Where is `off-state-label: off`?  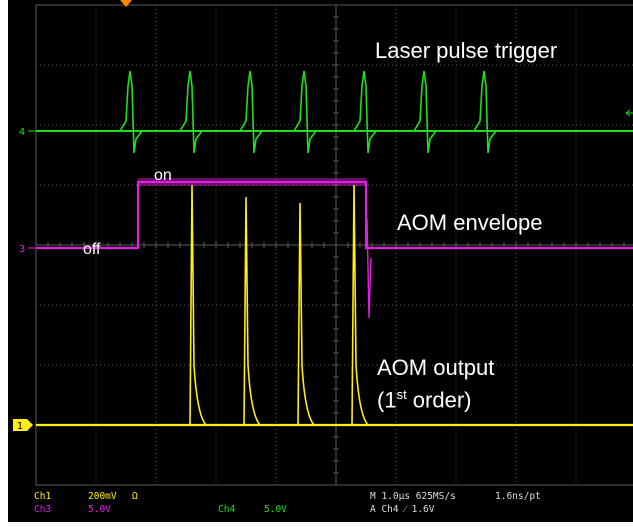
off-state-label: off is located at coordinates (92, 249).